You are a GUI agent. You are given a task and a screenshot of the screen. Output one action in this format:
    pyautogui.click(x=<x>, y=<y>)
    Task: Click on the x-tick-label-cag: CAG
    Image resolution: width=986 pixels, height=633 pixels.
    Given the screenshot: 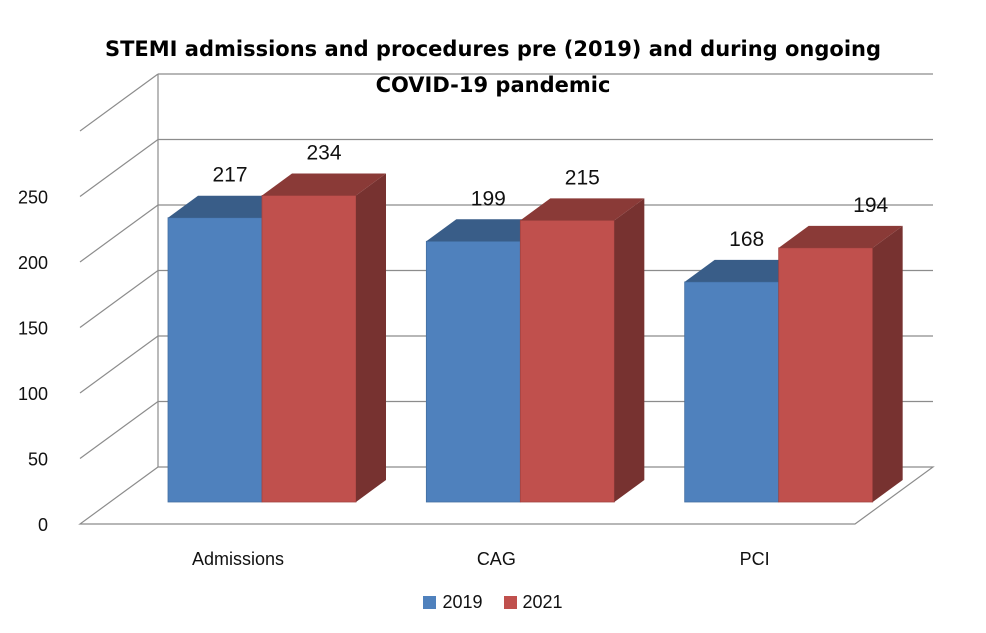 What is the action you would take?
    pyautogui.click(x=496, y=559)
    